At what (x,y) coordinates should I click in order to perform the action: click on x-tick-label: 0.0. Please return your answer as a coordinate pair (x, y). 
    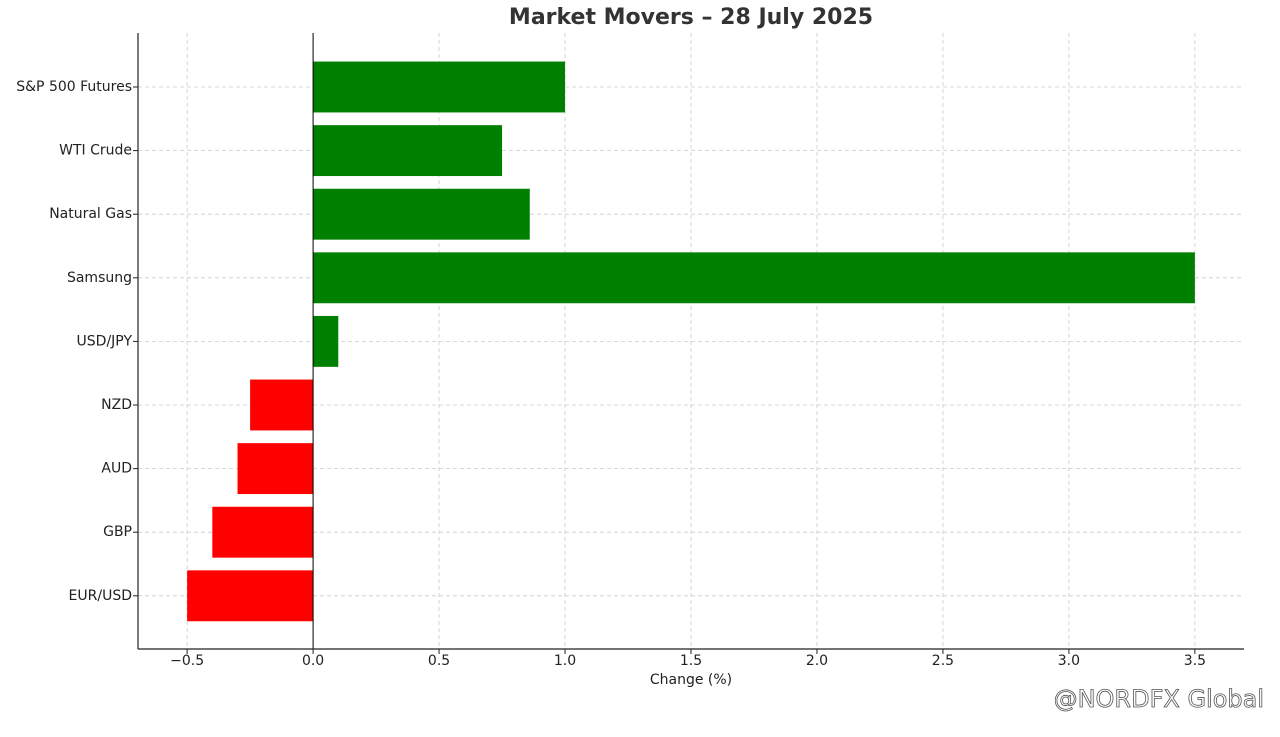
    Looking at the image, I should click on (313, 661).